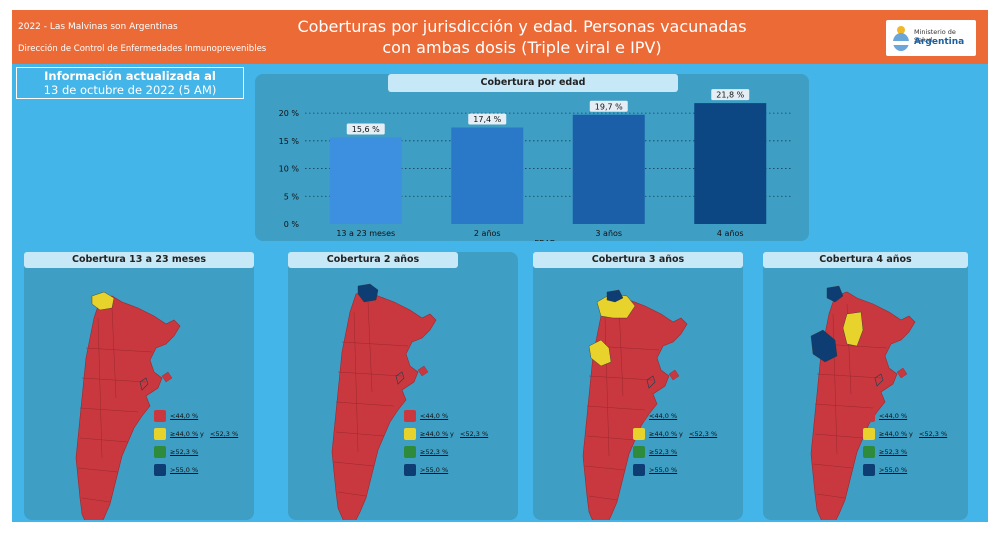 Image resolution: width=1000 pixels, height=534 pixels. I want to click on map-title: Cobertura 4 años, so click(865, 260).